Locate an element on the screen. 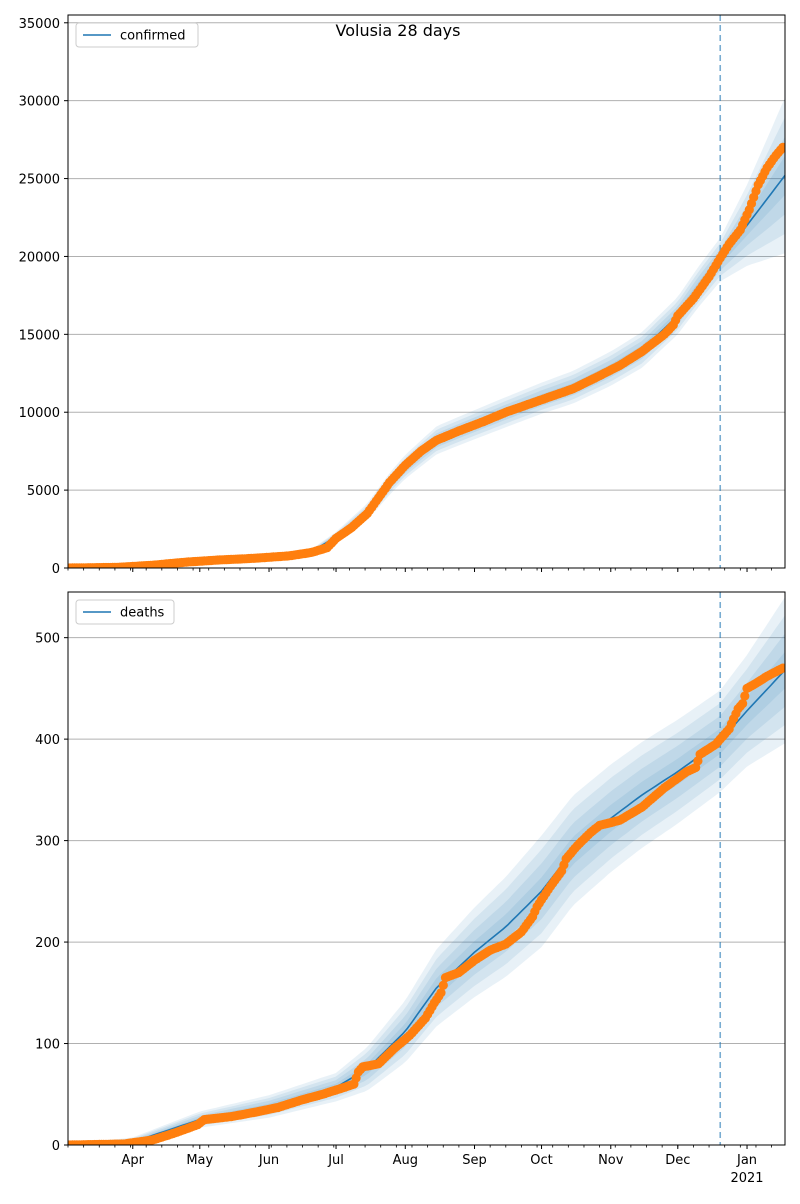 The image size is (800, 1204). x-tick-label: Jun is located at coordinates (268, 1160).